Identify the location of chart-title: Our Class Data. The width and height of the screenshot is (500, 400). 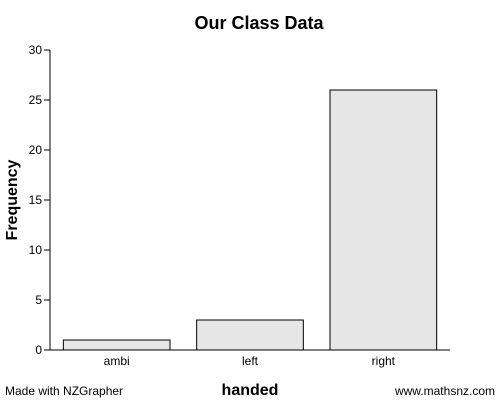
(259, 23).